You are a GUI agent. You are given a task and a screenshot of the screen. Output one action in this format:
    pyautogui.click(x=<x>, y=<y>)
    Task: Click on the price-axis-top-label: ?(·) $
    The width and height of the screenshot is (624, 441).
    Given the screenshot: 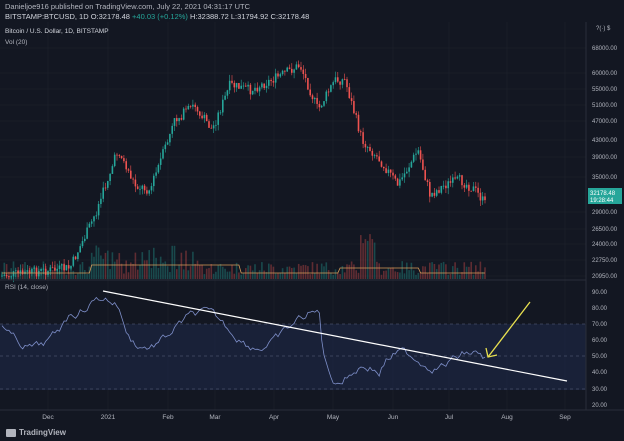 What is the action you would take?
    pyautogui.click(x=603, y=29)
    